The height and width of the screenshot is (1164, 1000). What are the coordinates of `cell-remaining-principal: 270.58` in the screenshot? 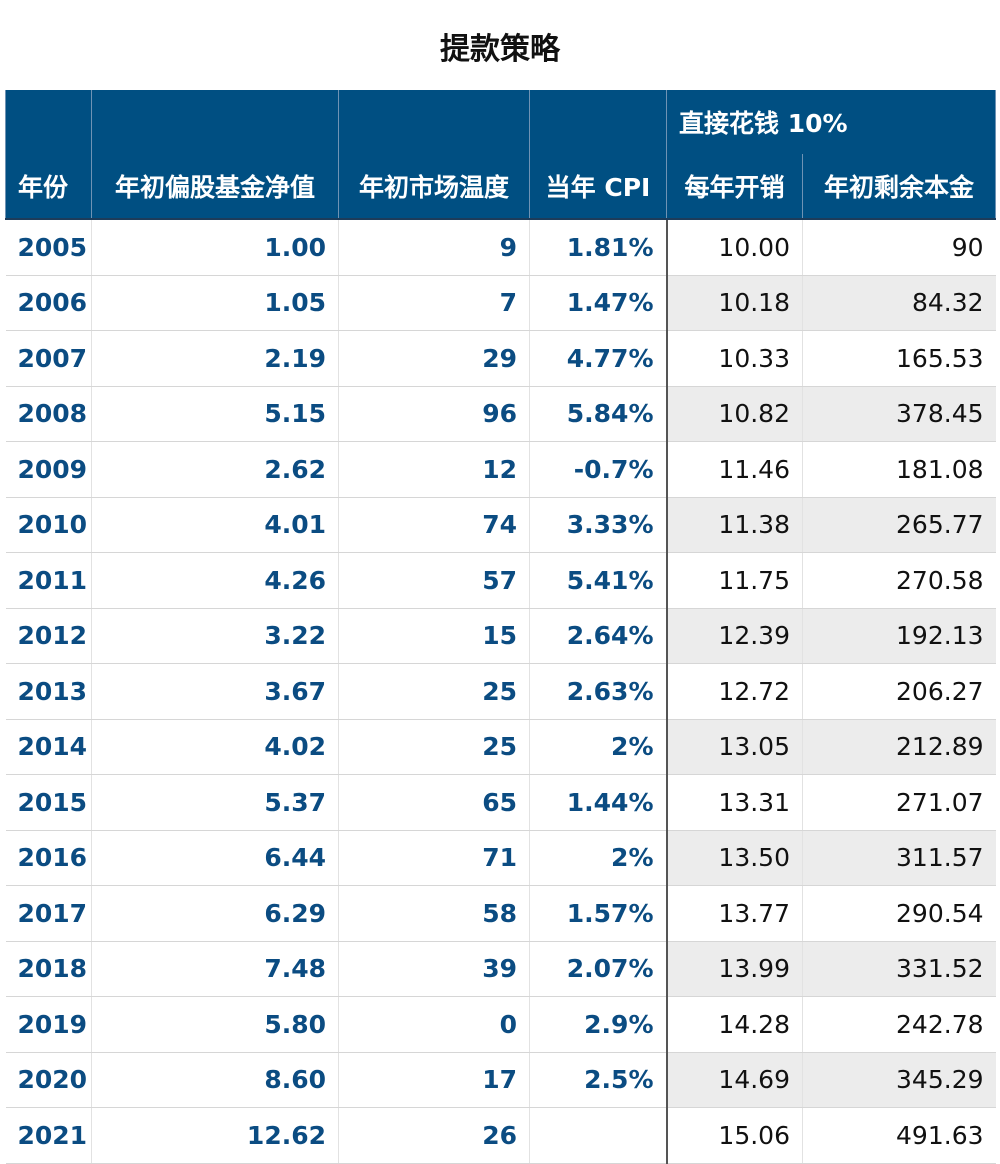 It's located at (898, 580).